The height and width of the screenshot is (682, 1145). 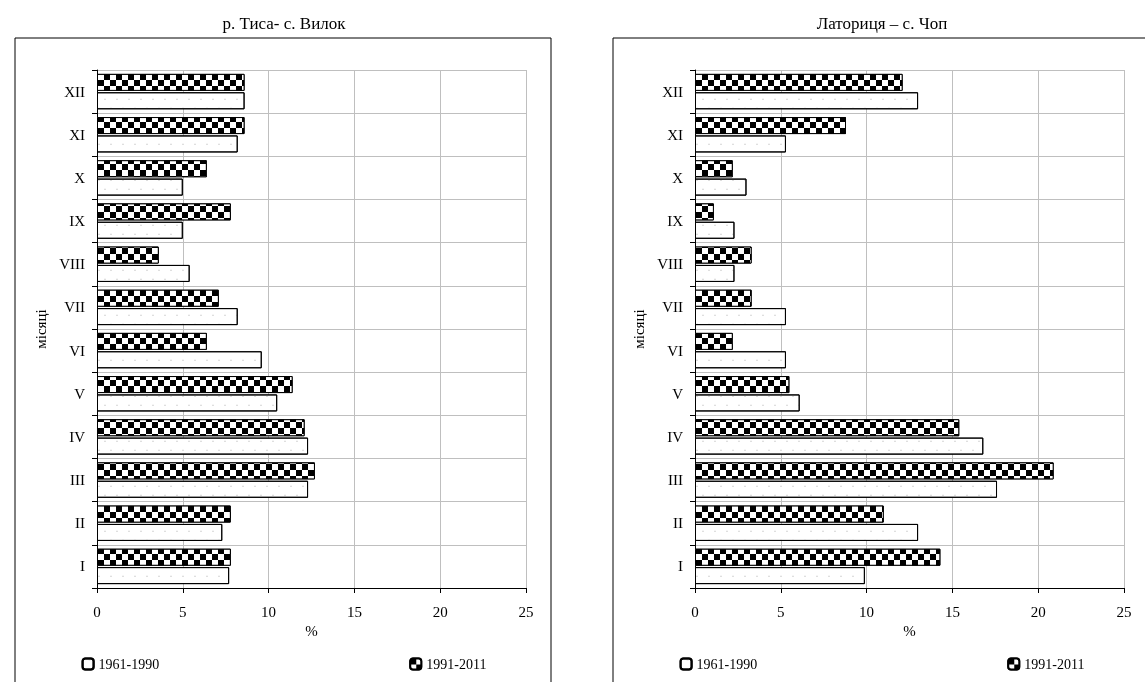 I want to click on chart-title: Латориця – с. Чоп, so click(x=882, y=23).